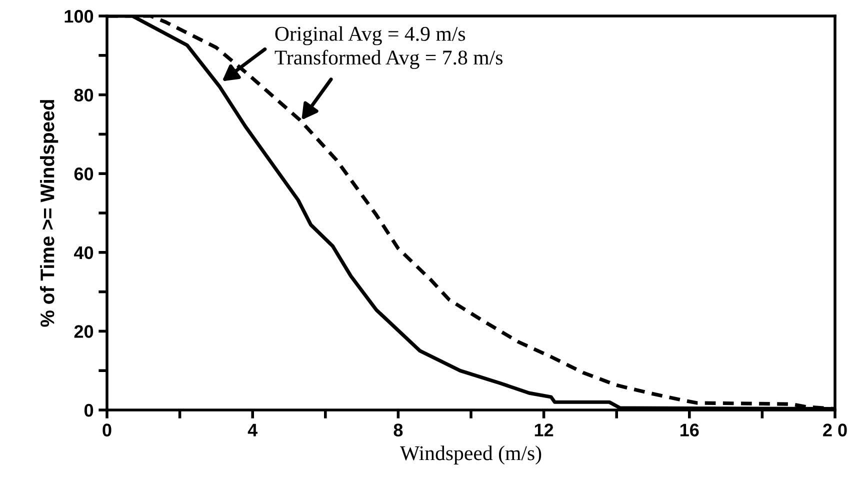  Describe the element at coordinates (689, 430) in the screenshot. I see `x-tick-label: 16` at that location.